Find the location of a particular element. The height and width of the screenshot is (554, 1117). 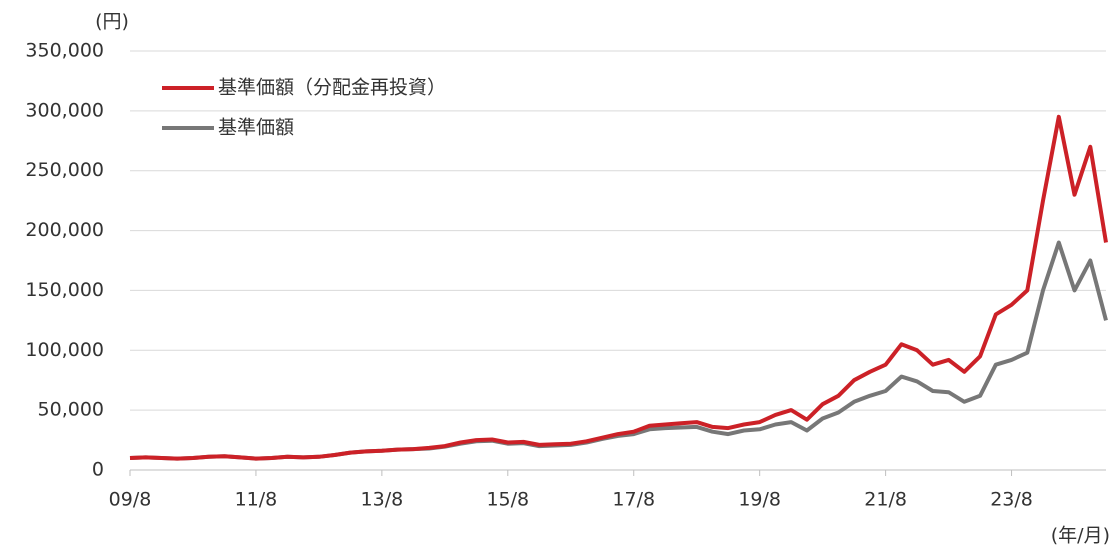

x-tick-label: 09/8 is located at coordinates (130, 500).